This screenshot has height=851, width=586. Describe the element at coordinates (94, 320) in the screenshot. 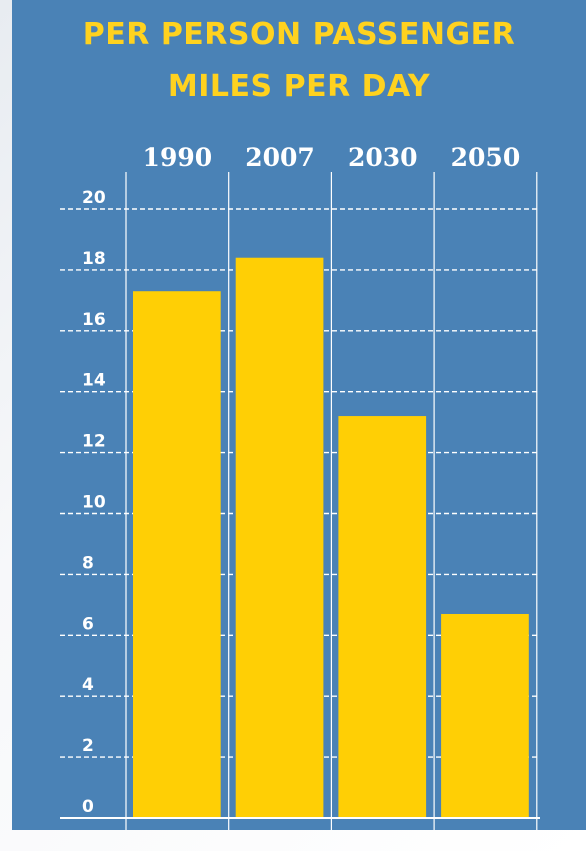

I see `y-tick-label-16: 16` at that location.